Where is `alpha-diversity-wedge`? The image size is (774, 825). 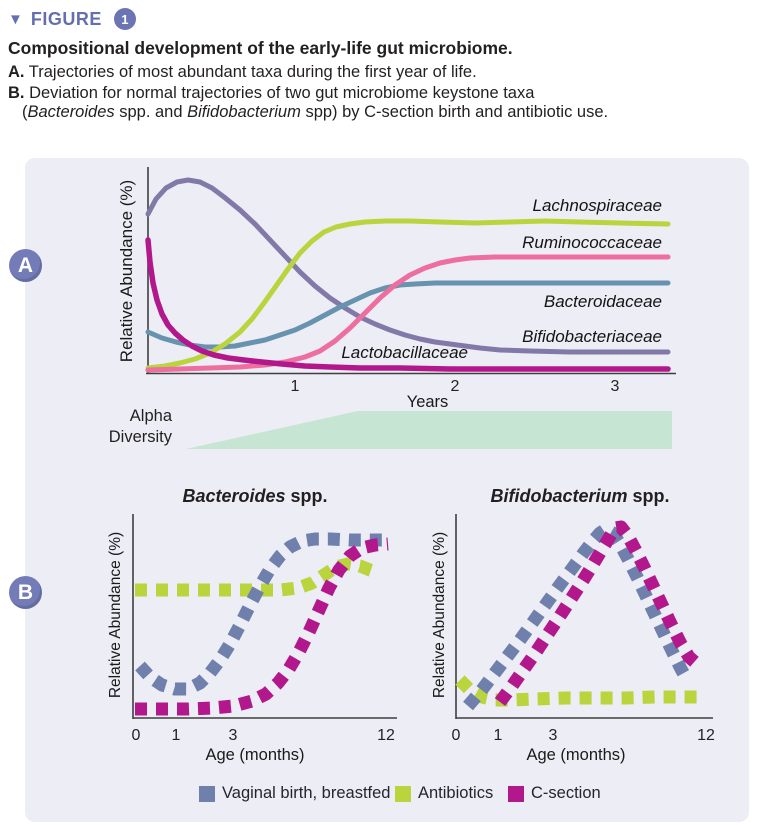
alpha-diversity-wedge is located at coordinates (429, 430).